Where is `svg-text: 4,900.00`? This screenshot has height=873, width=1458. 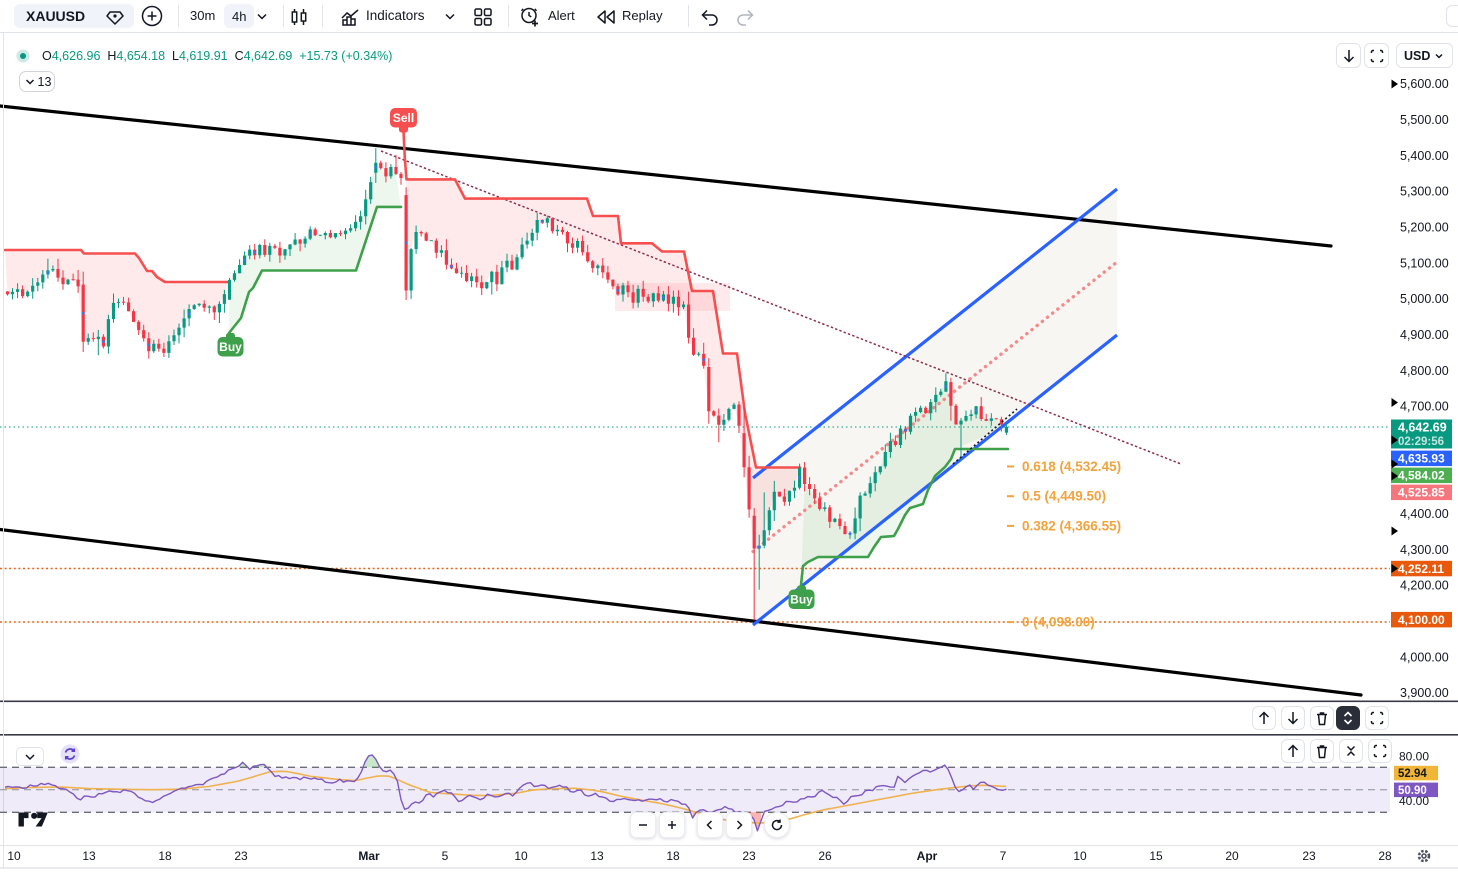
svg-text: 4,900.00 is located at coordinates (1424, 335).